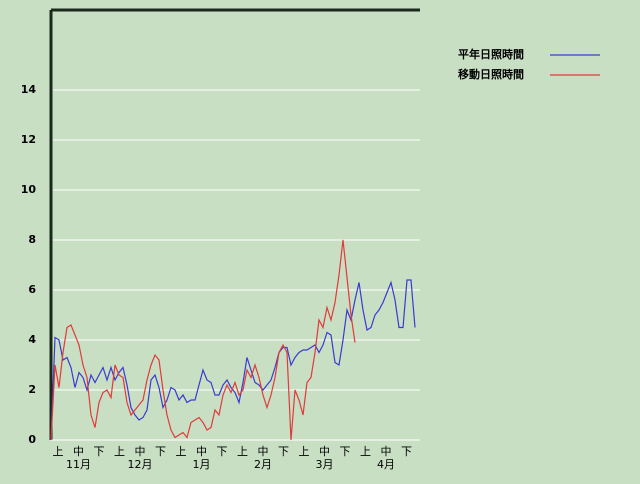 The height and width of the screenshot is (484, 640). I want to click on month-label: 3月, so click(325, 464).